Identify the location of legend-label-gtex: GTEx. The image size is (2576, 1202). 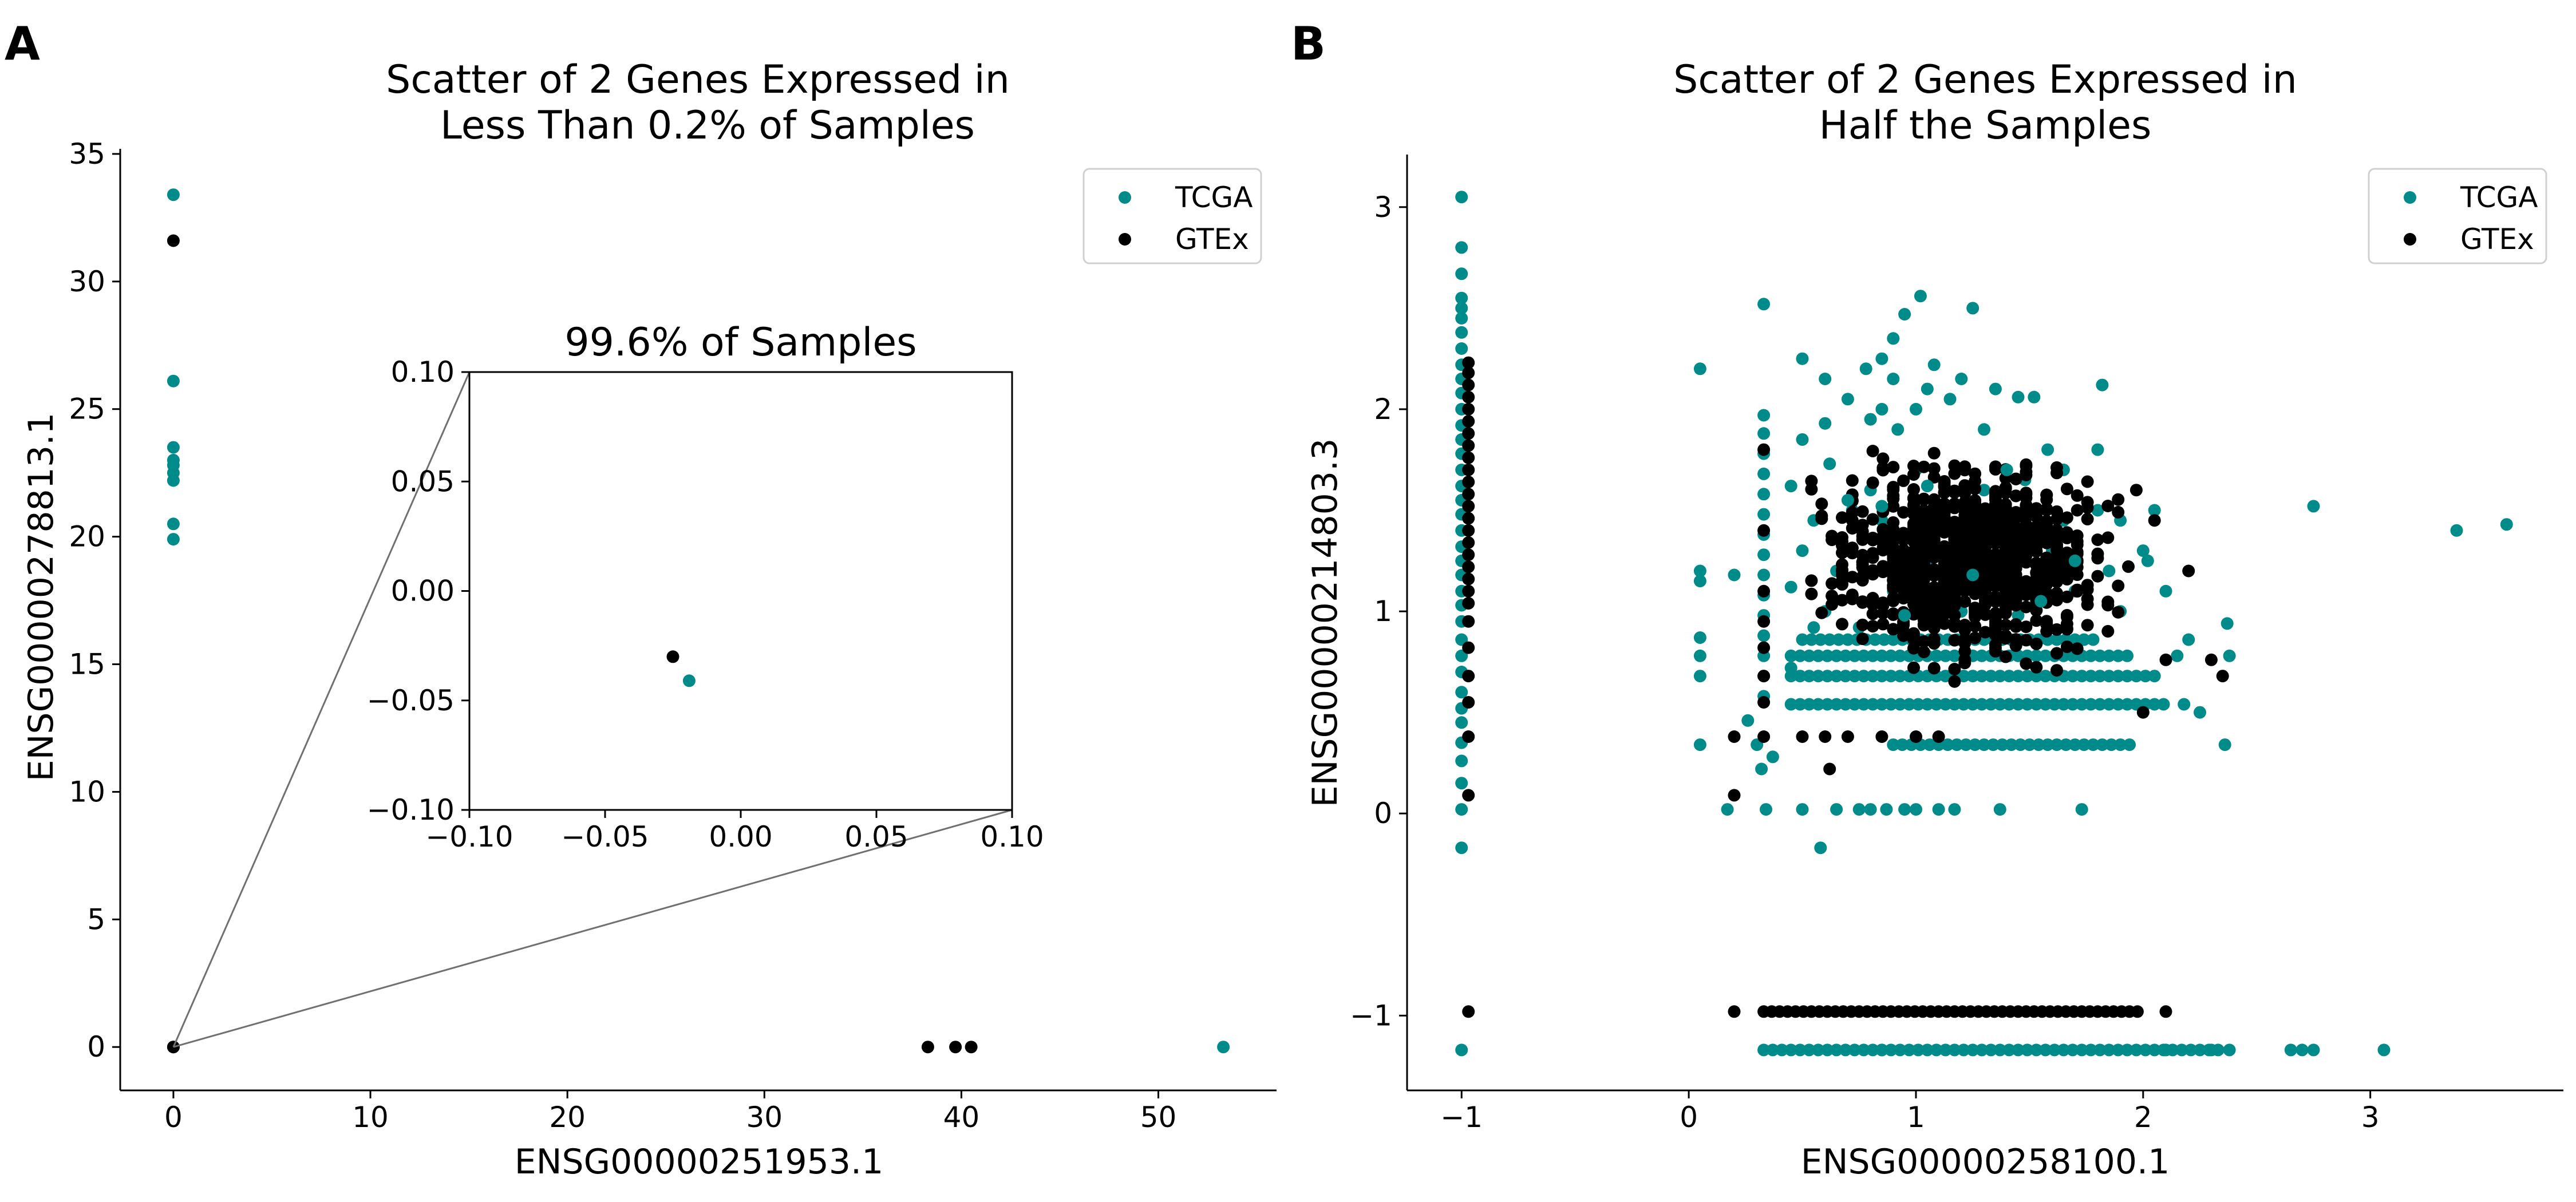
(2497, 239).